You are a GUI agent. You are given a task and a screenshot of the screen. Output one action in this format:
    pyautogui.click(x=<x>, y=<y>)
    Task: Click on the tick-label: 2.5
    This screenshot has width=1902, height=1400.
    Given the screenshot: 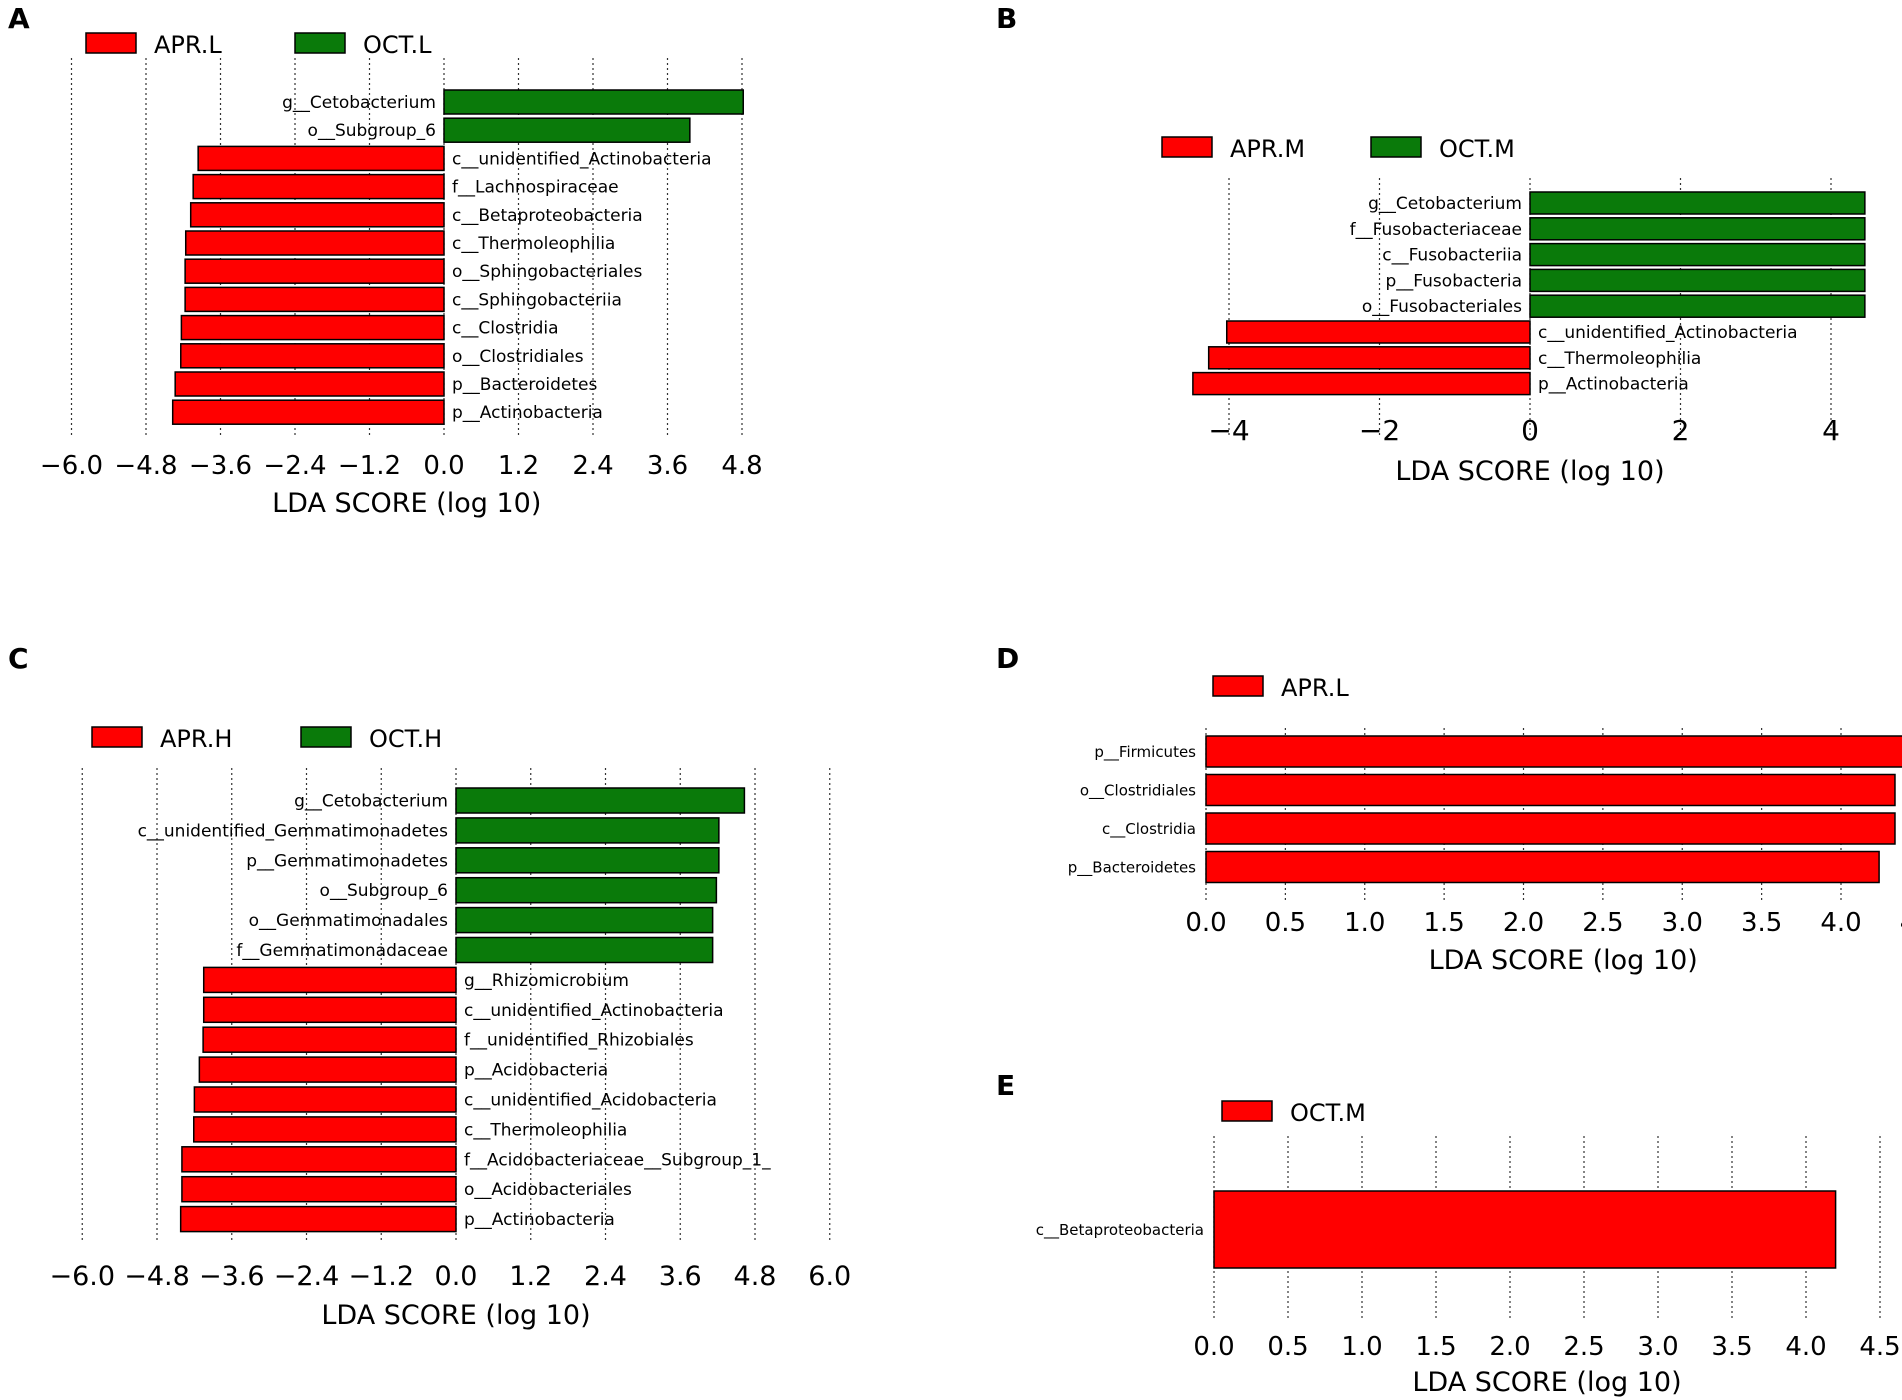 What is the action you would take?
    pyautogui.click(x=1602, y=923)
    